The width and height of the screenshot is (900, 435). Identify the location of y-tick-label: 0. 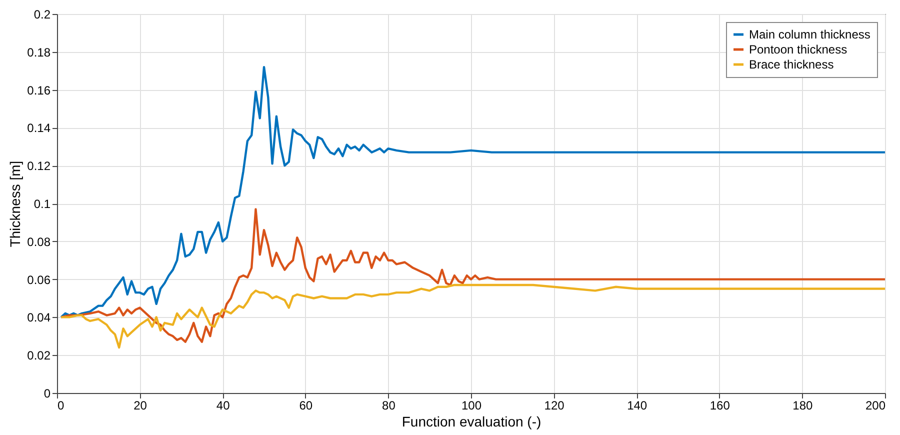
(47, 393).